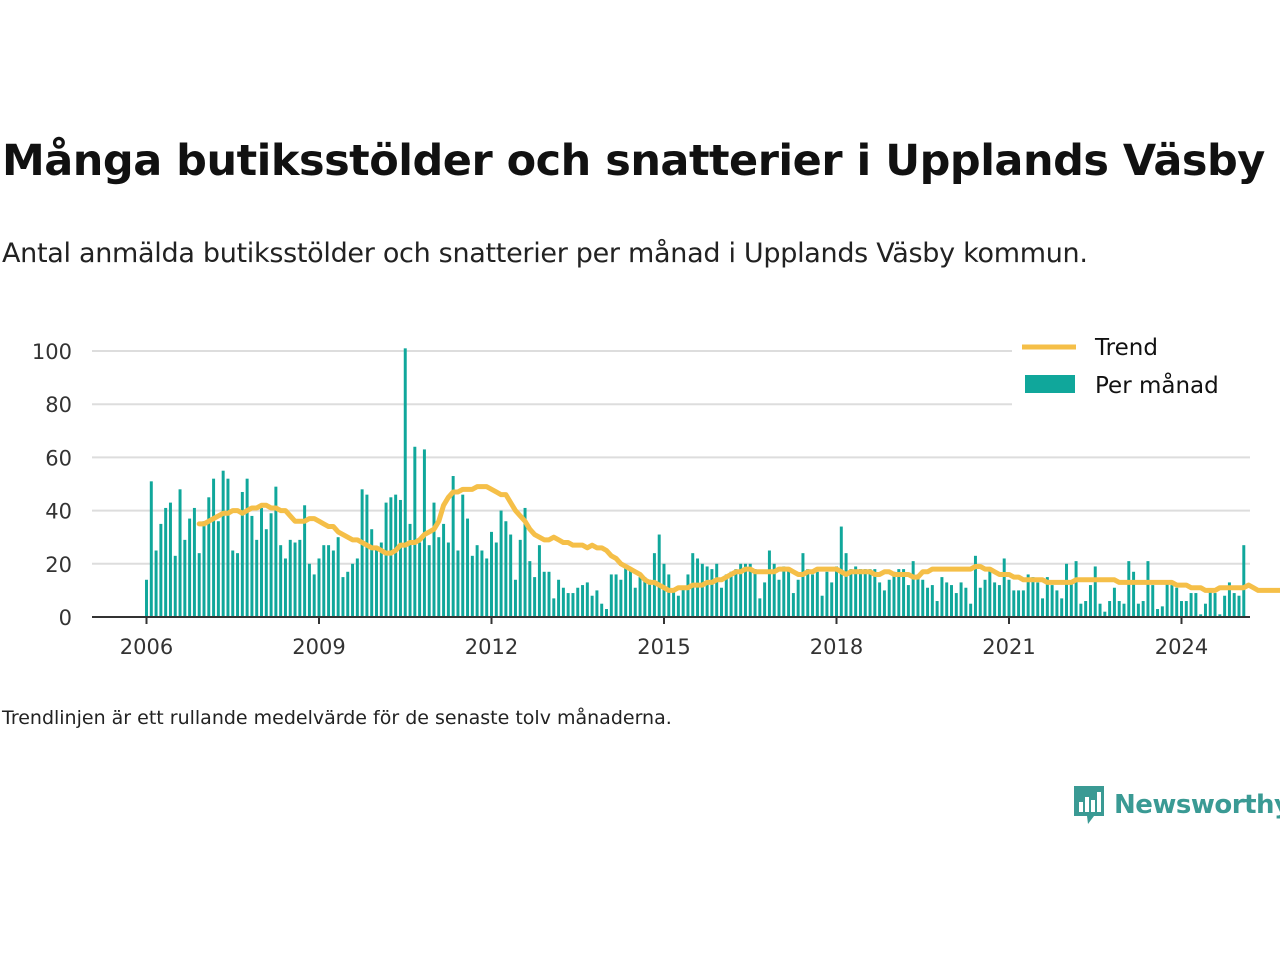  I want to click on trend-line-group, so click(738, 538).